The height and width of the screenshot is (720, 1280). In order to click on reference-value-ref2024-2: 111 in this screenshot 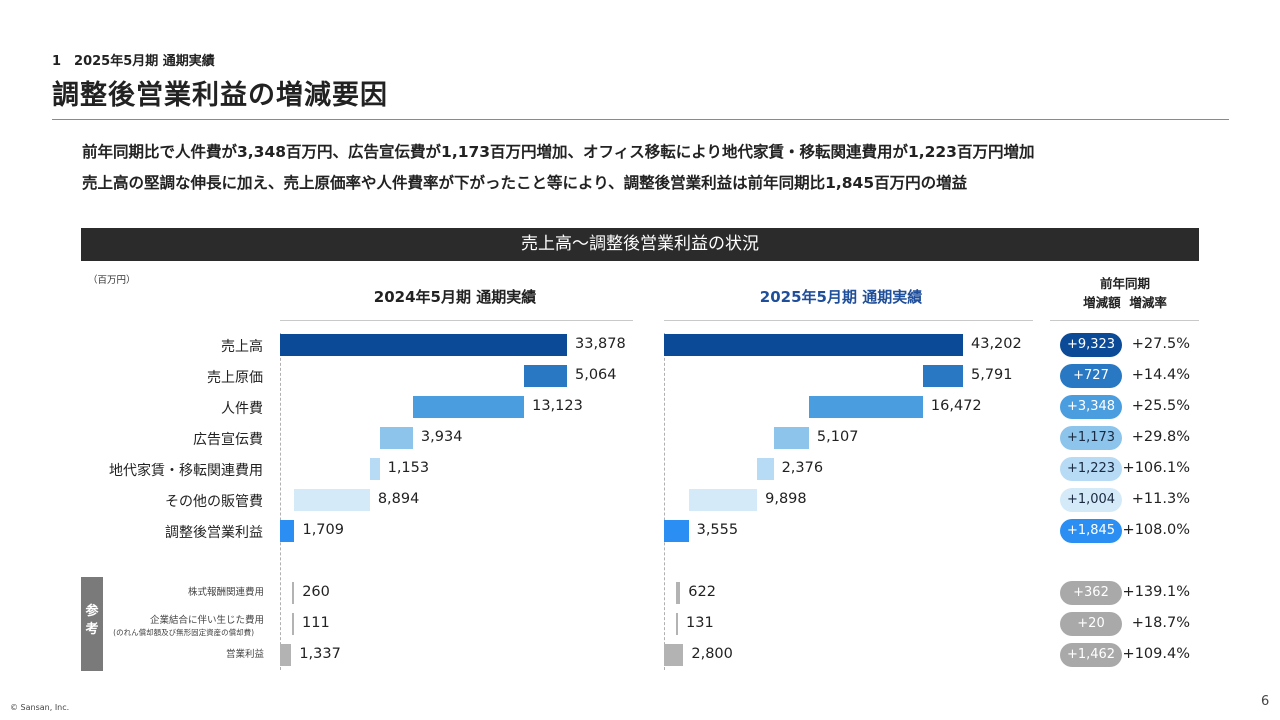, I will do `click(316, 623)`.